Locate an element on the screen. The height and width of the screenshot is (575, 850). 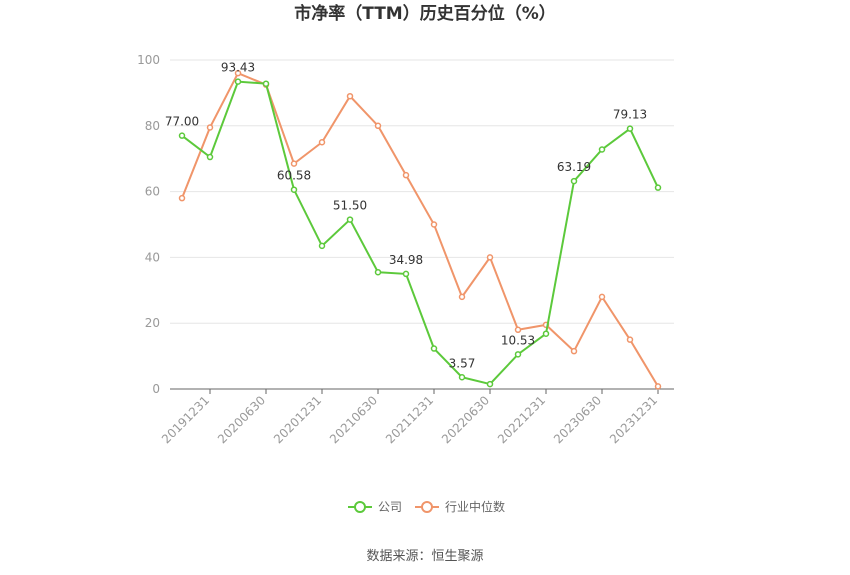
data-label: 10.53 is located at coordinates (518, 340).